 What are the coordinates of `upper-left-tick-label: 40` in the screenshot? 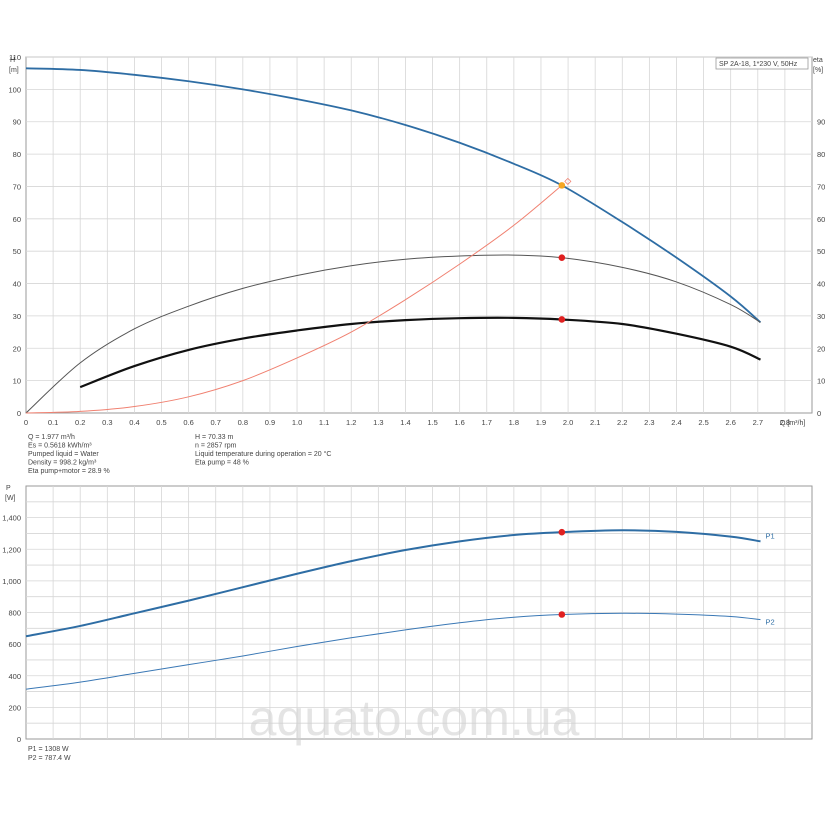 It's located at (17, 284).